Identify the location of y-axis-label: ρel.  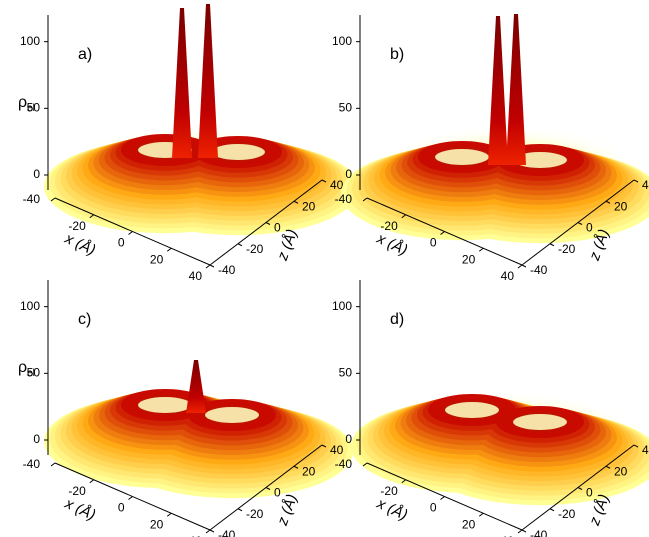
(26, 103).